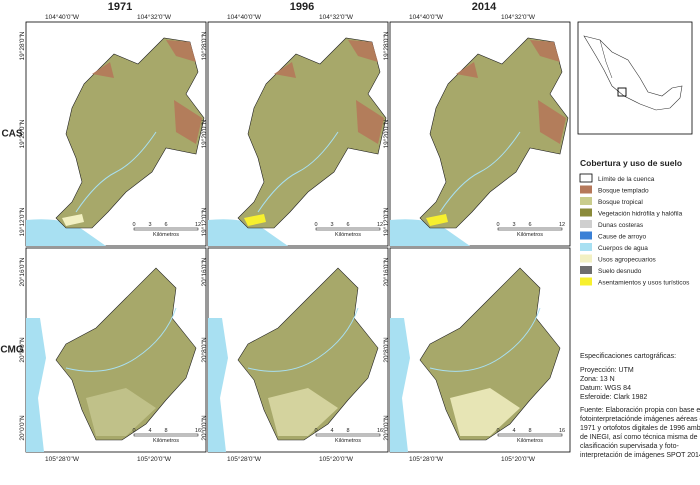 This screenshot has height=485, width=700. I want to click on legend-label: Cuerpos de agua, so click(623, 248).